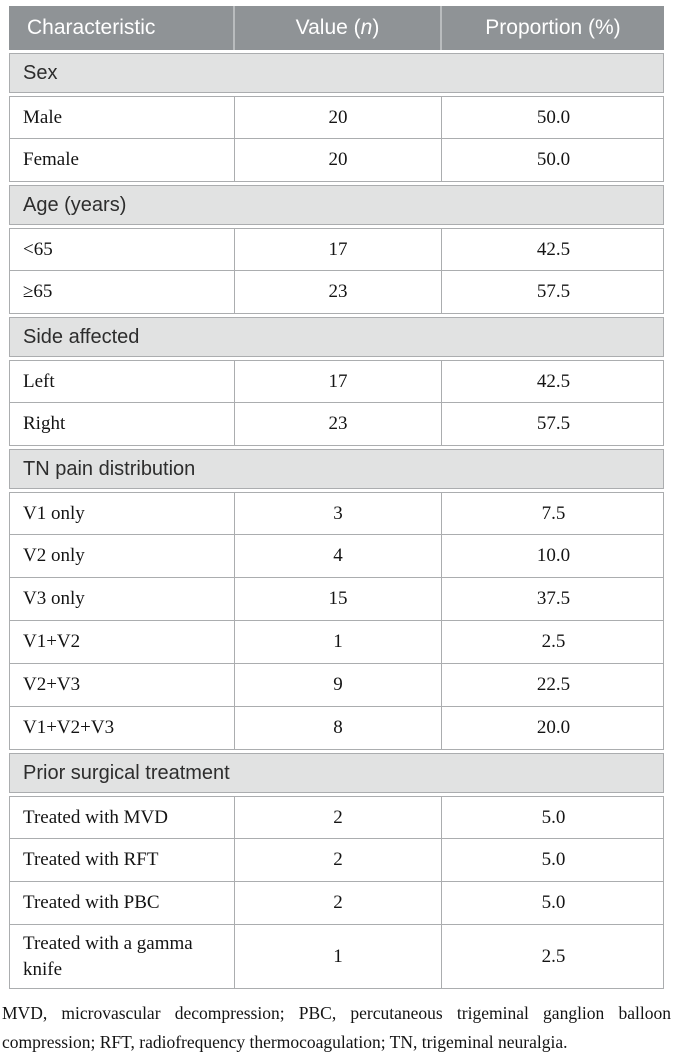  I want to click on value-label-n: n, so click(366, 27).